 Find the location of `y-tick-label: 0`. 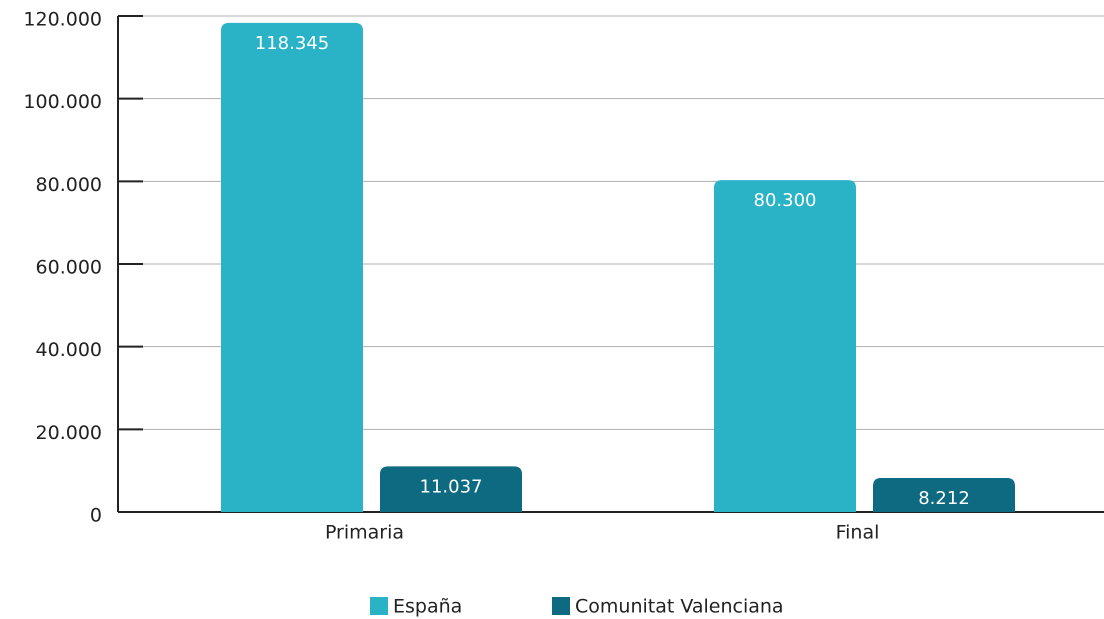

y-tick-label: 0 is located at coordinates (96, 516).